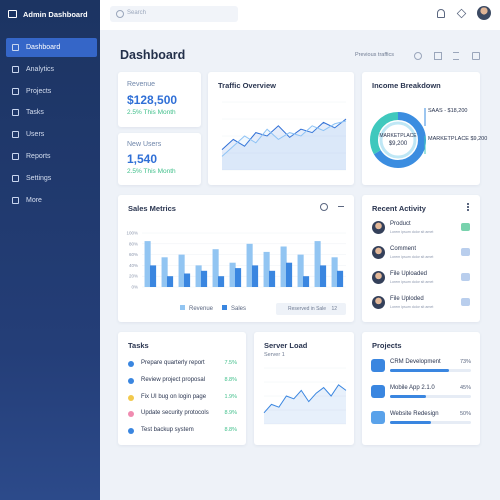 Image resolution: width=500 pixels, height=500 pixels. What do you see at coordinates (132, 233) in the screenshot?
I see `y-tick-label: 100%` at bounding box center [132, 233].